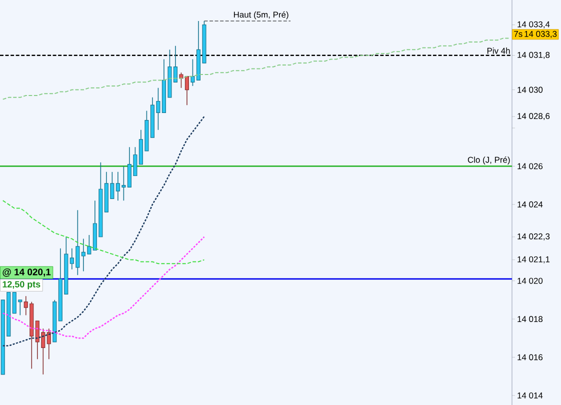 Image resolution: width=561 pixels, height=405 pixels. Describe the element at coordinates (261, 15) in the screenshot. I see `ref-line-label: Haut (5m, Pré)` at that location.